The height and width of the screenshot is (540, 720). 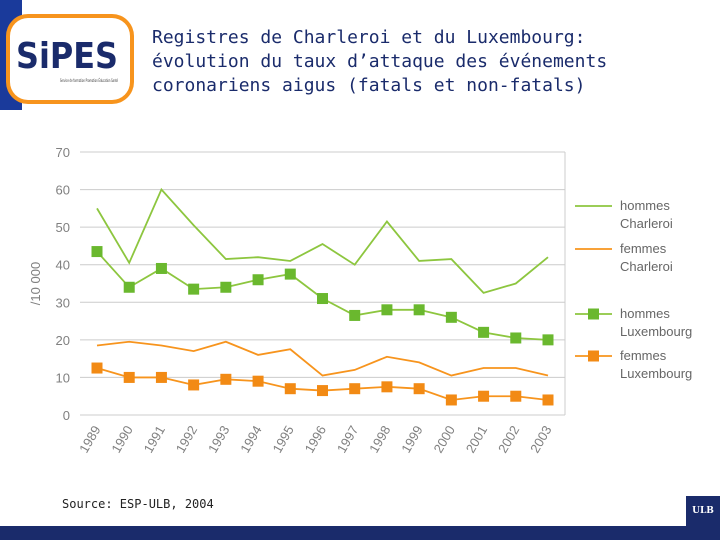 What do you see at coordinates (63, 265) in the screenshot?
I see `y-tick-label: 40` at bounding box center [63, 265].